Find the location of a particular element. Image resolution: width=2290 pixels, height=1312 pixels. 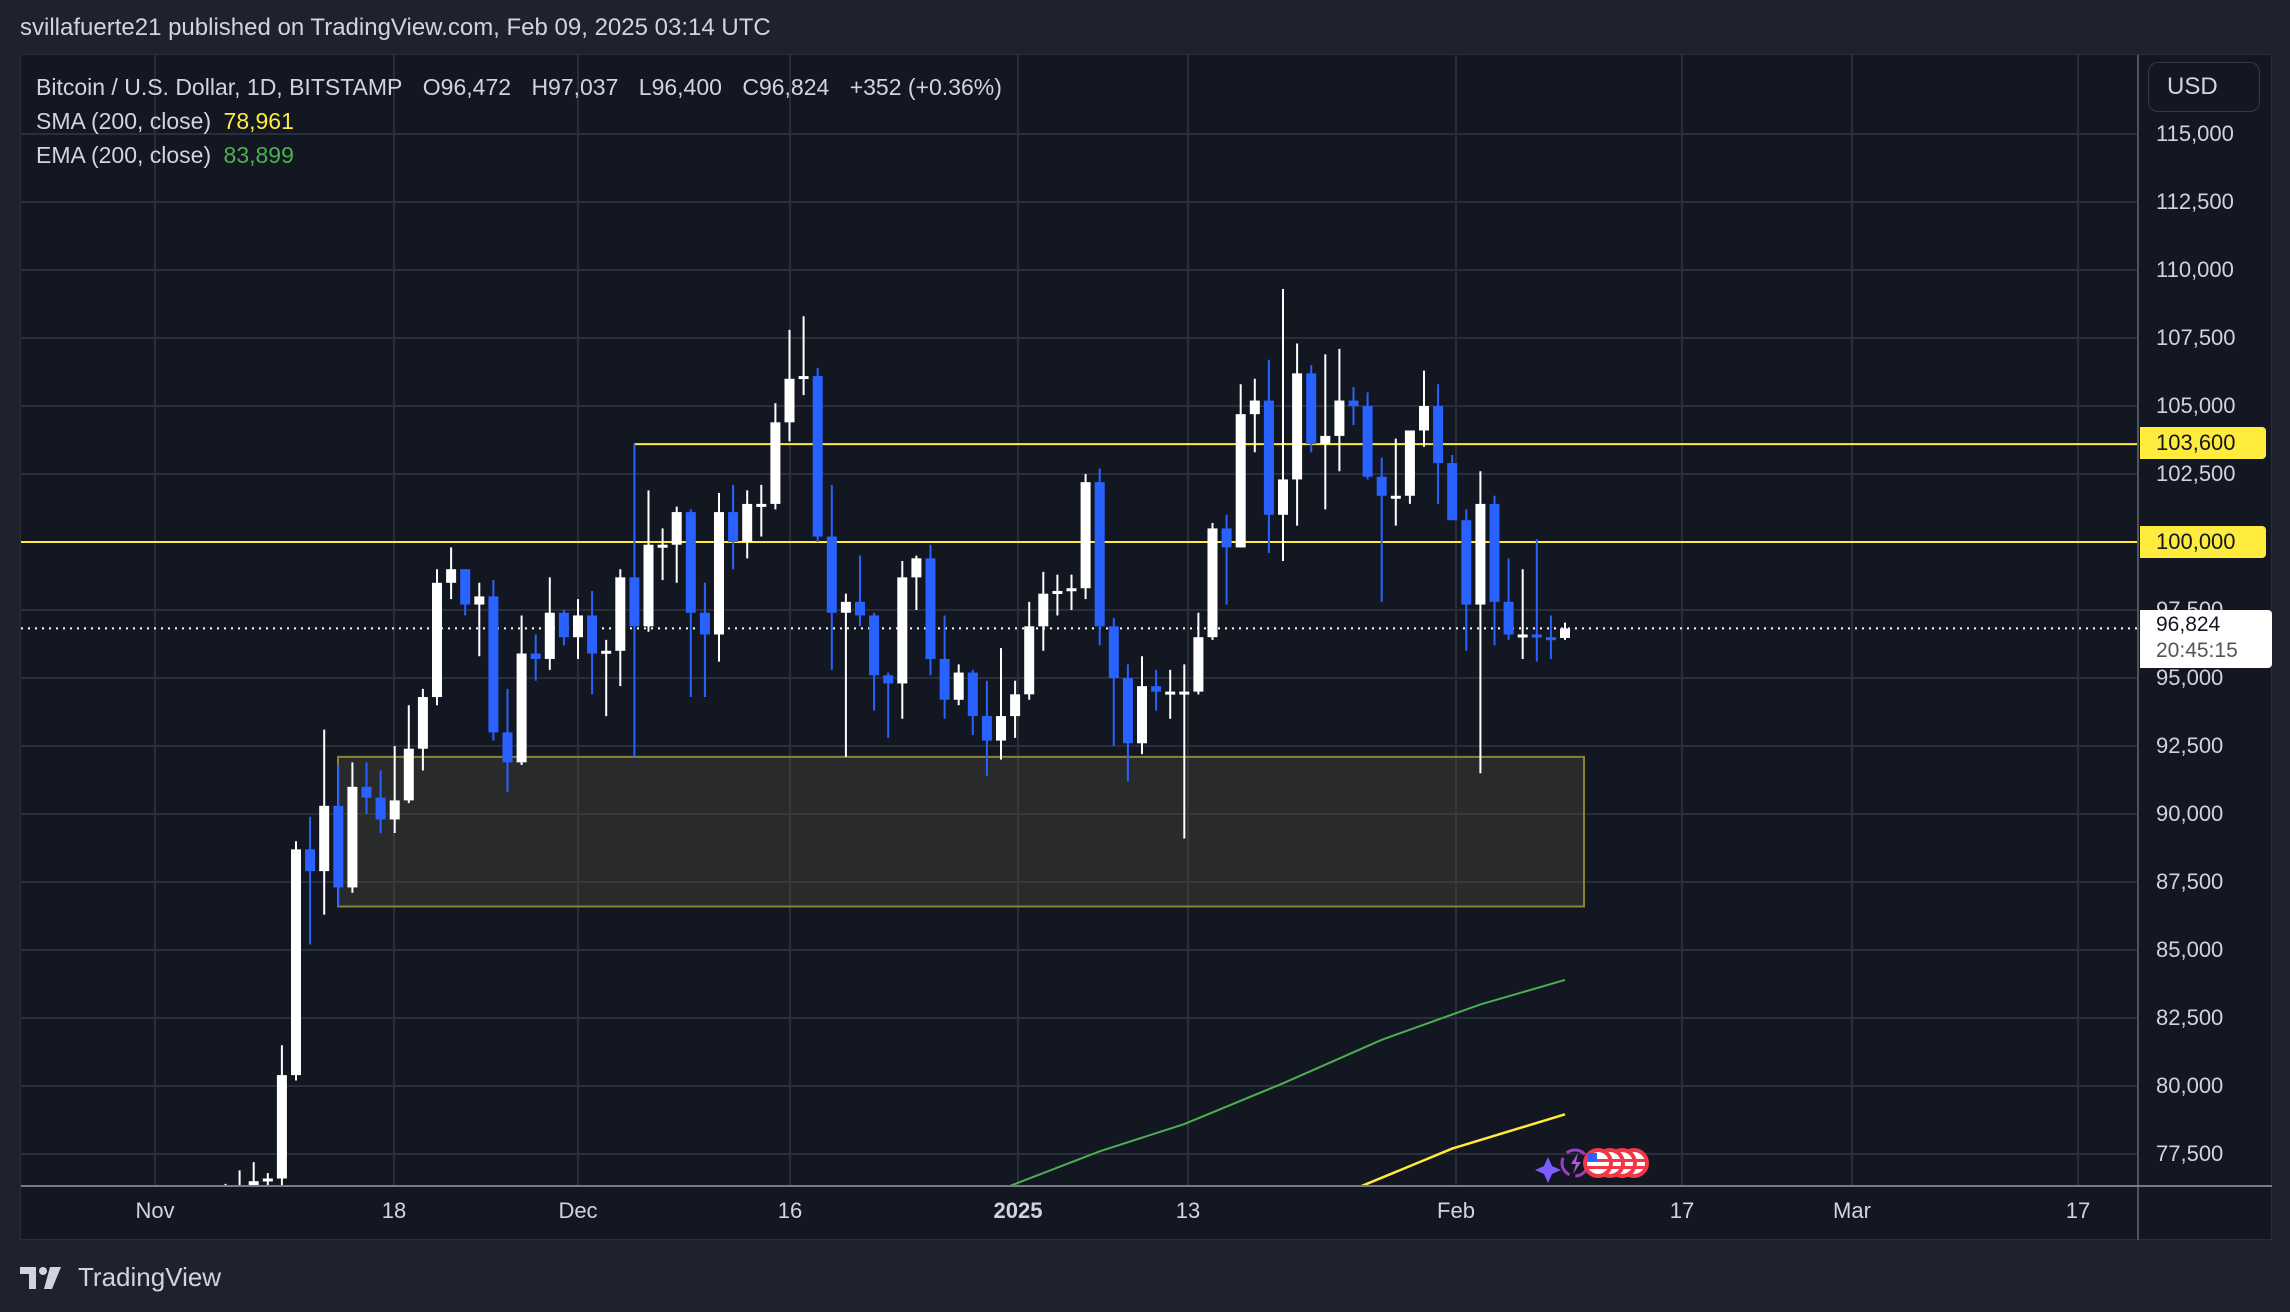

economic-events is located at coordinates (1592, 1165).